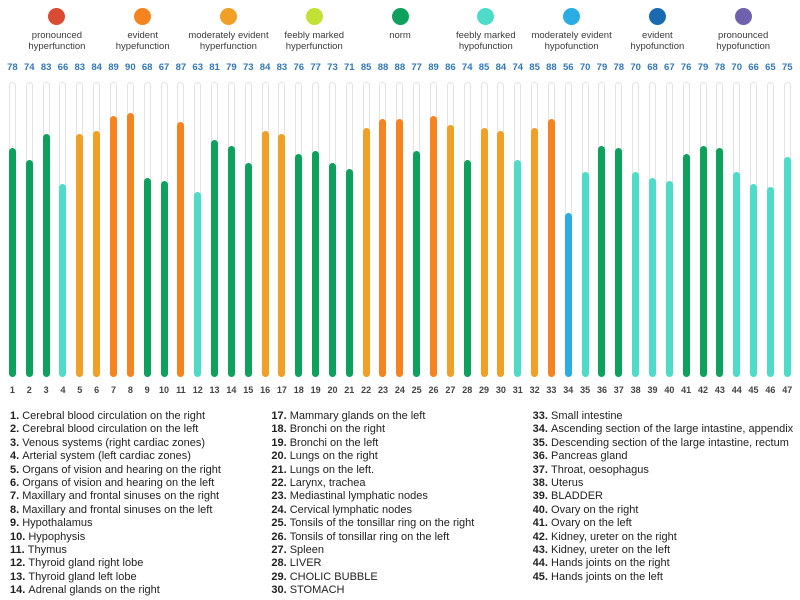 This screenshot has width=800, height=600. I want to click on bar-axis-label: 16, so click(265, 390).